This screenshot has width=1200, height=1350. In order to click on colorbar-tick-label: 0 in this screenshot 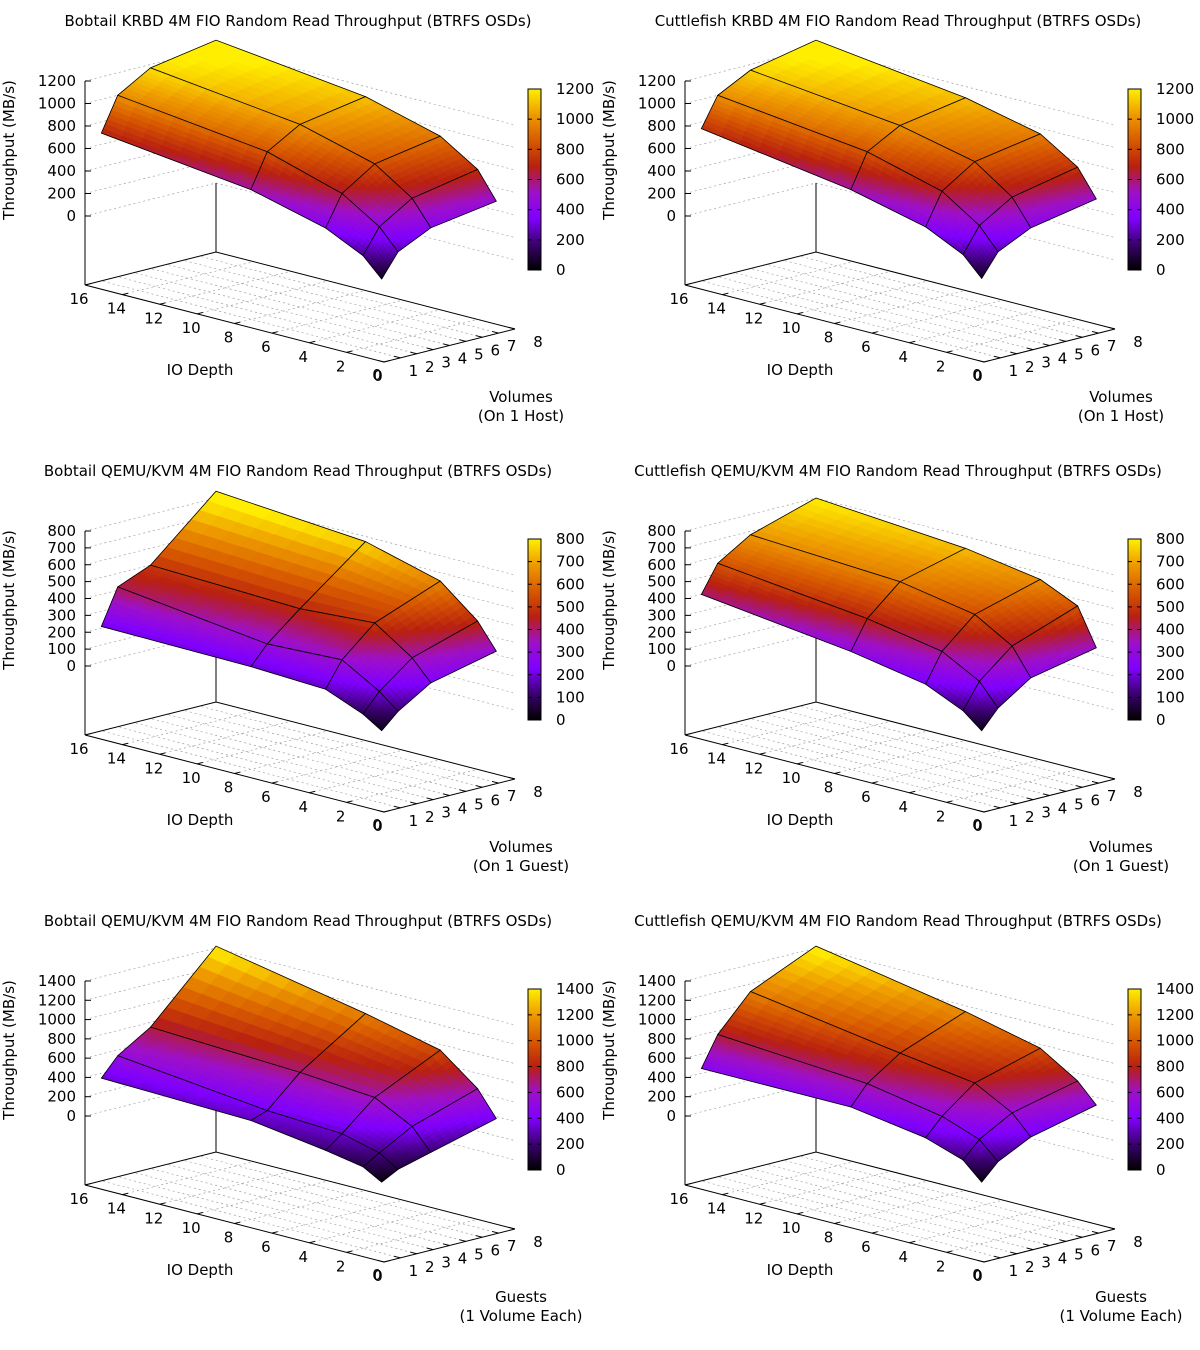, I will do `click(1161, 270)`.